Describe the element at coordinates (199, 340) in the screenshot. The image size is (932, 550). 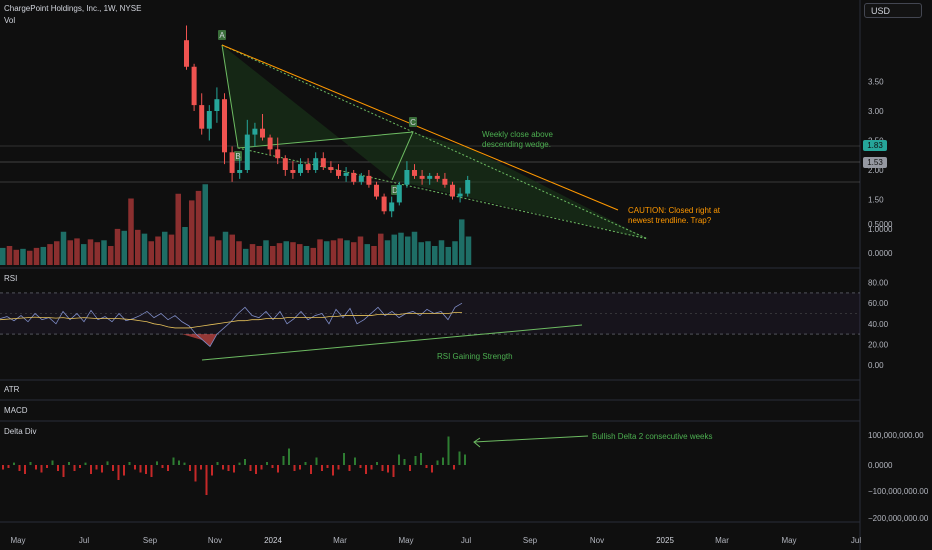
I see `rsi-oversold-fill` at that location.